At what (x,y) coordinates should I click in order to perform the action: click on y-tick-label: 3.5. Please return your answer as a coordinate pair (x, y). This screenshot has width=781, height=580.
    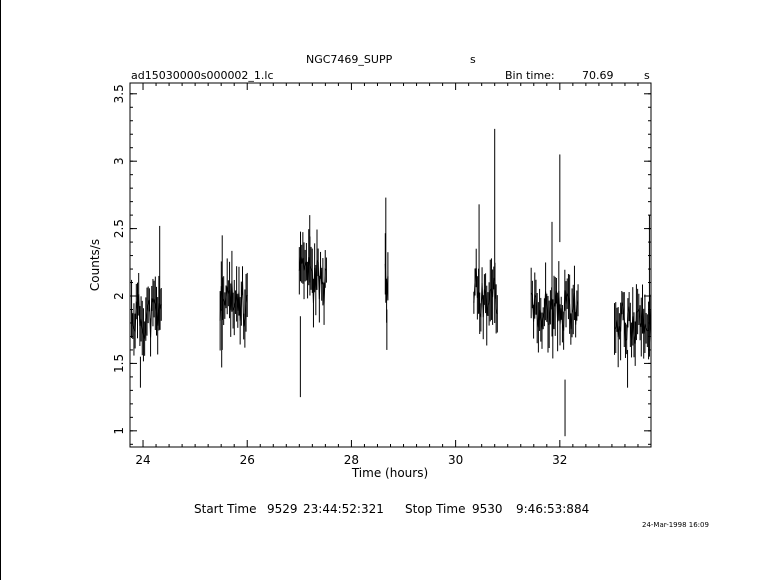
    Looking at the image, I should click on (119, 93).